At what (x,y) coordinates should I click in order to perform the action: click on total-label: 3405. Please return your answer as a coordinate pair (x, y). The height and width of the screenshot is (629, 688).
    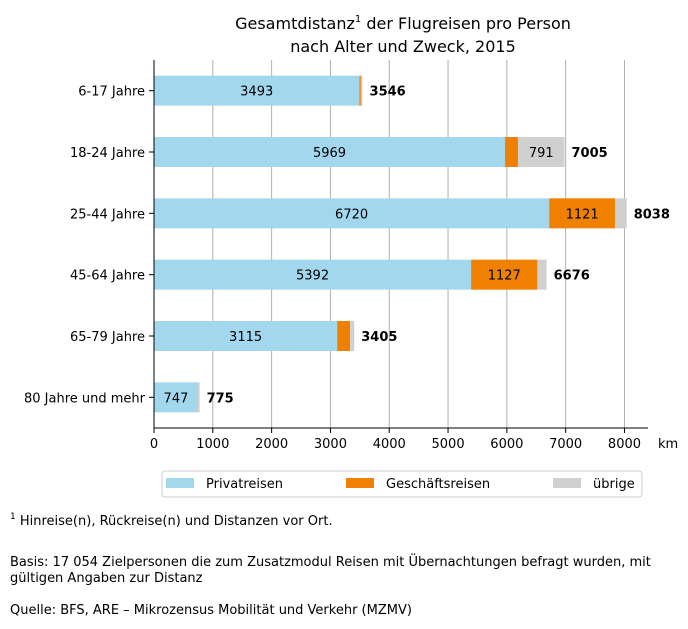
    Looking at the image, I should click on (379, 337).